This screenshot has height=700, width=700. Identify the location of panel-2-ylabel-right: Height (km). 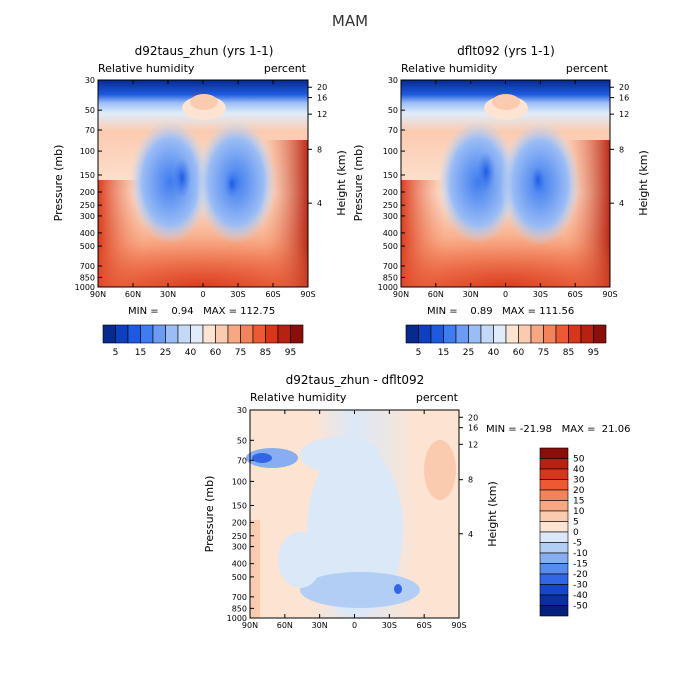
(643, 183).